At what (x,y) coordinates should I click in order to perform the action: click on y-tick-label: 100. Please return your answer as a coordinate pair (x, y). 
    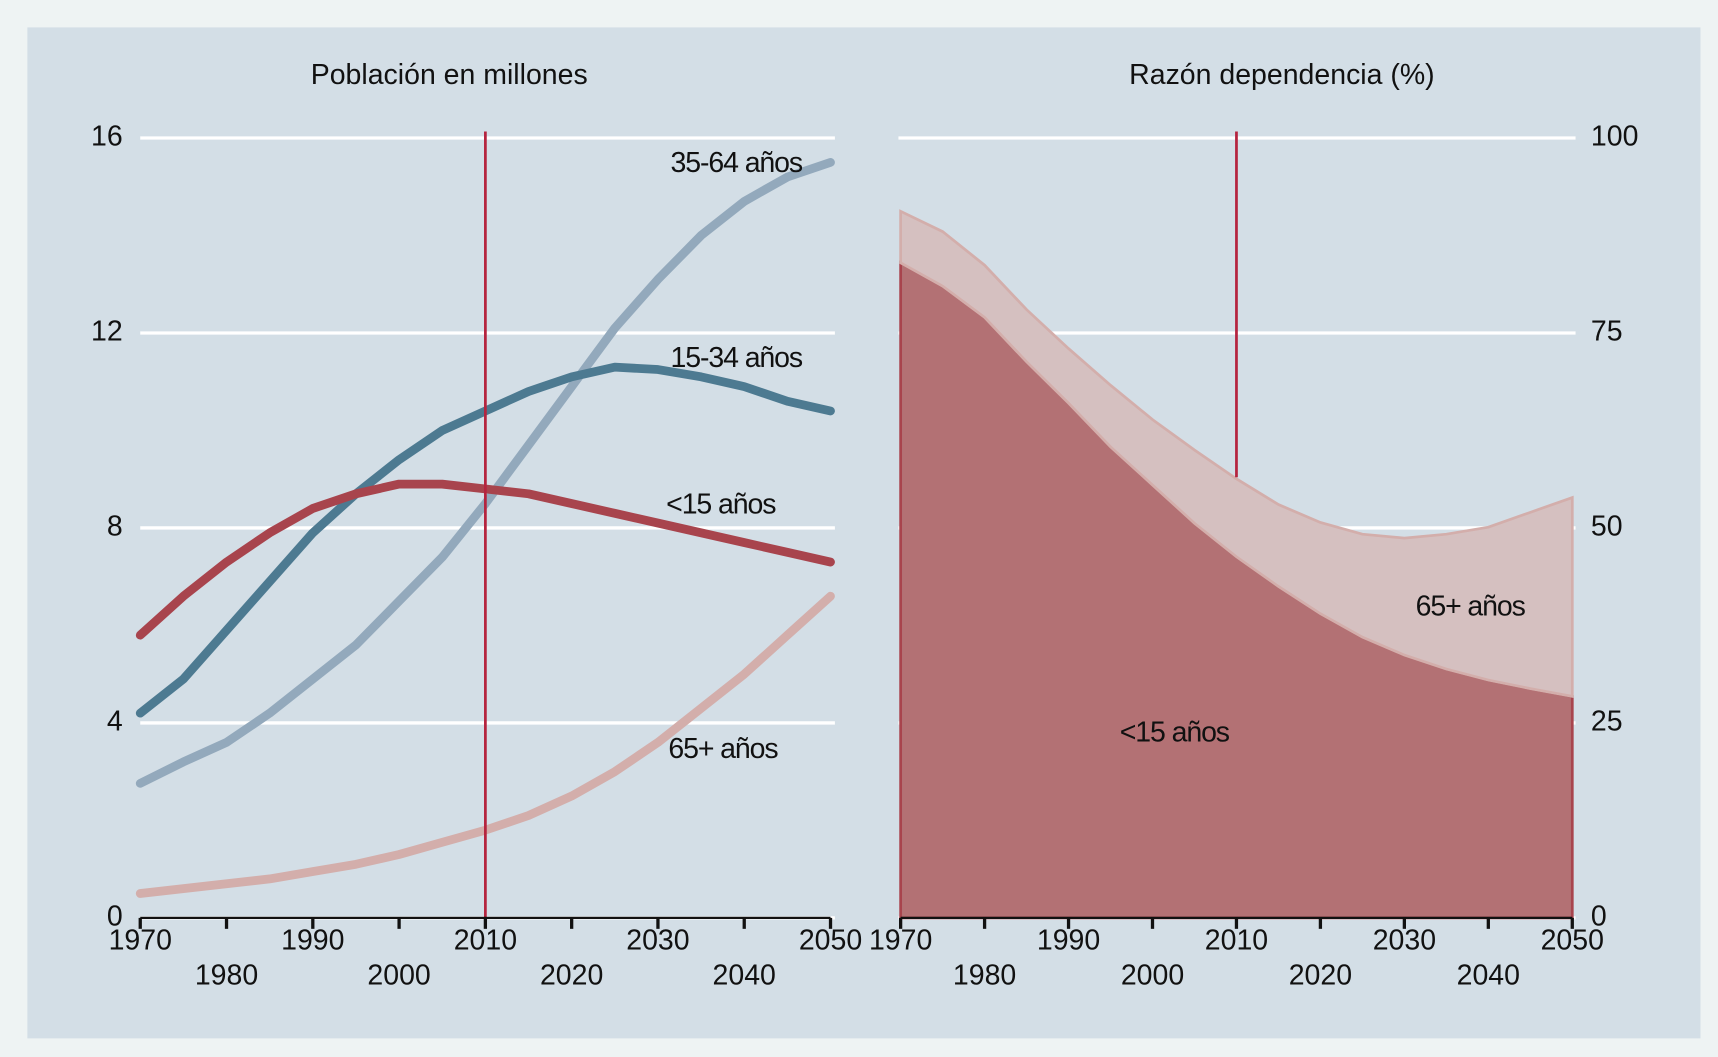
    Looking at the image, I should click on (1615, 137).